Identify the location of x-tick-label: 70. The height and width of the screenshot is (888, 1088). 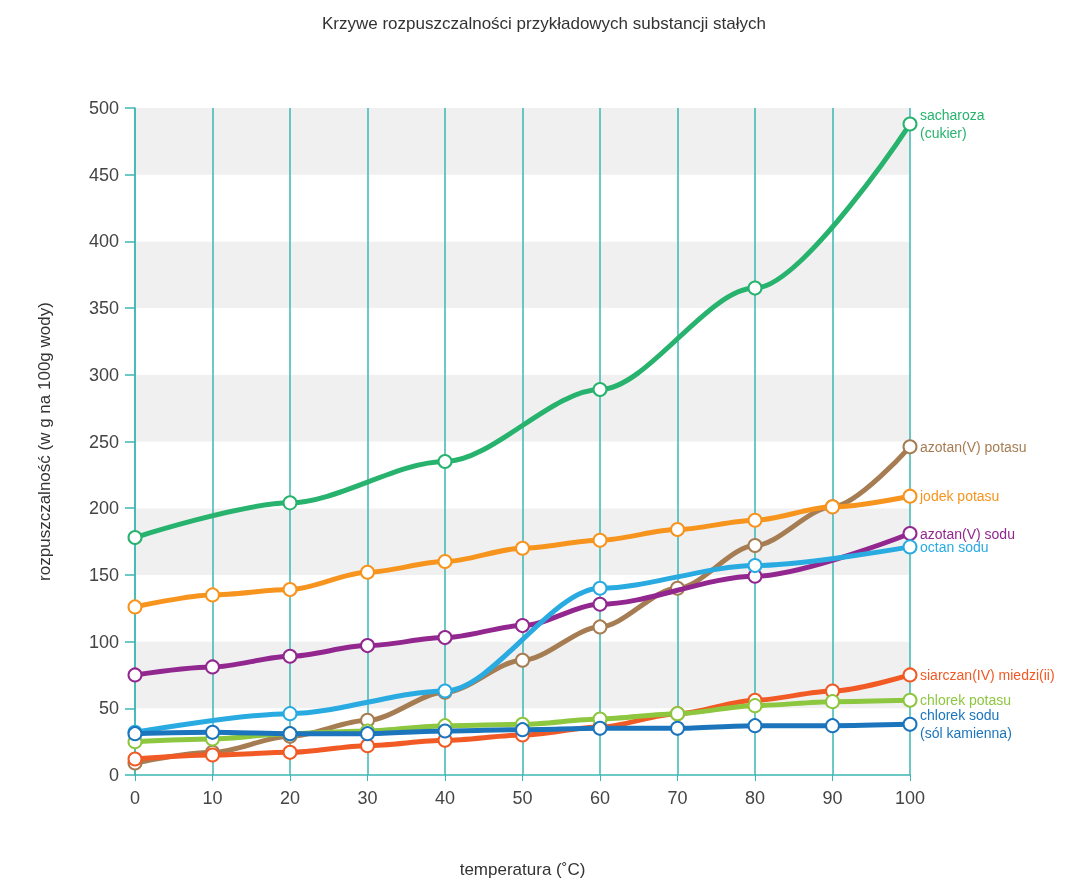
(677, 798).